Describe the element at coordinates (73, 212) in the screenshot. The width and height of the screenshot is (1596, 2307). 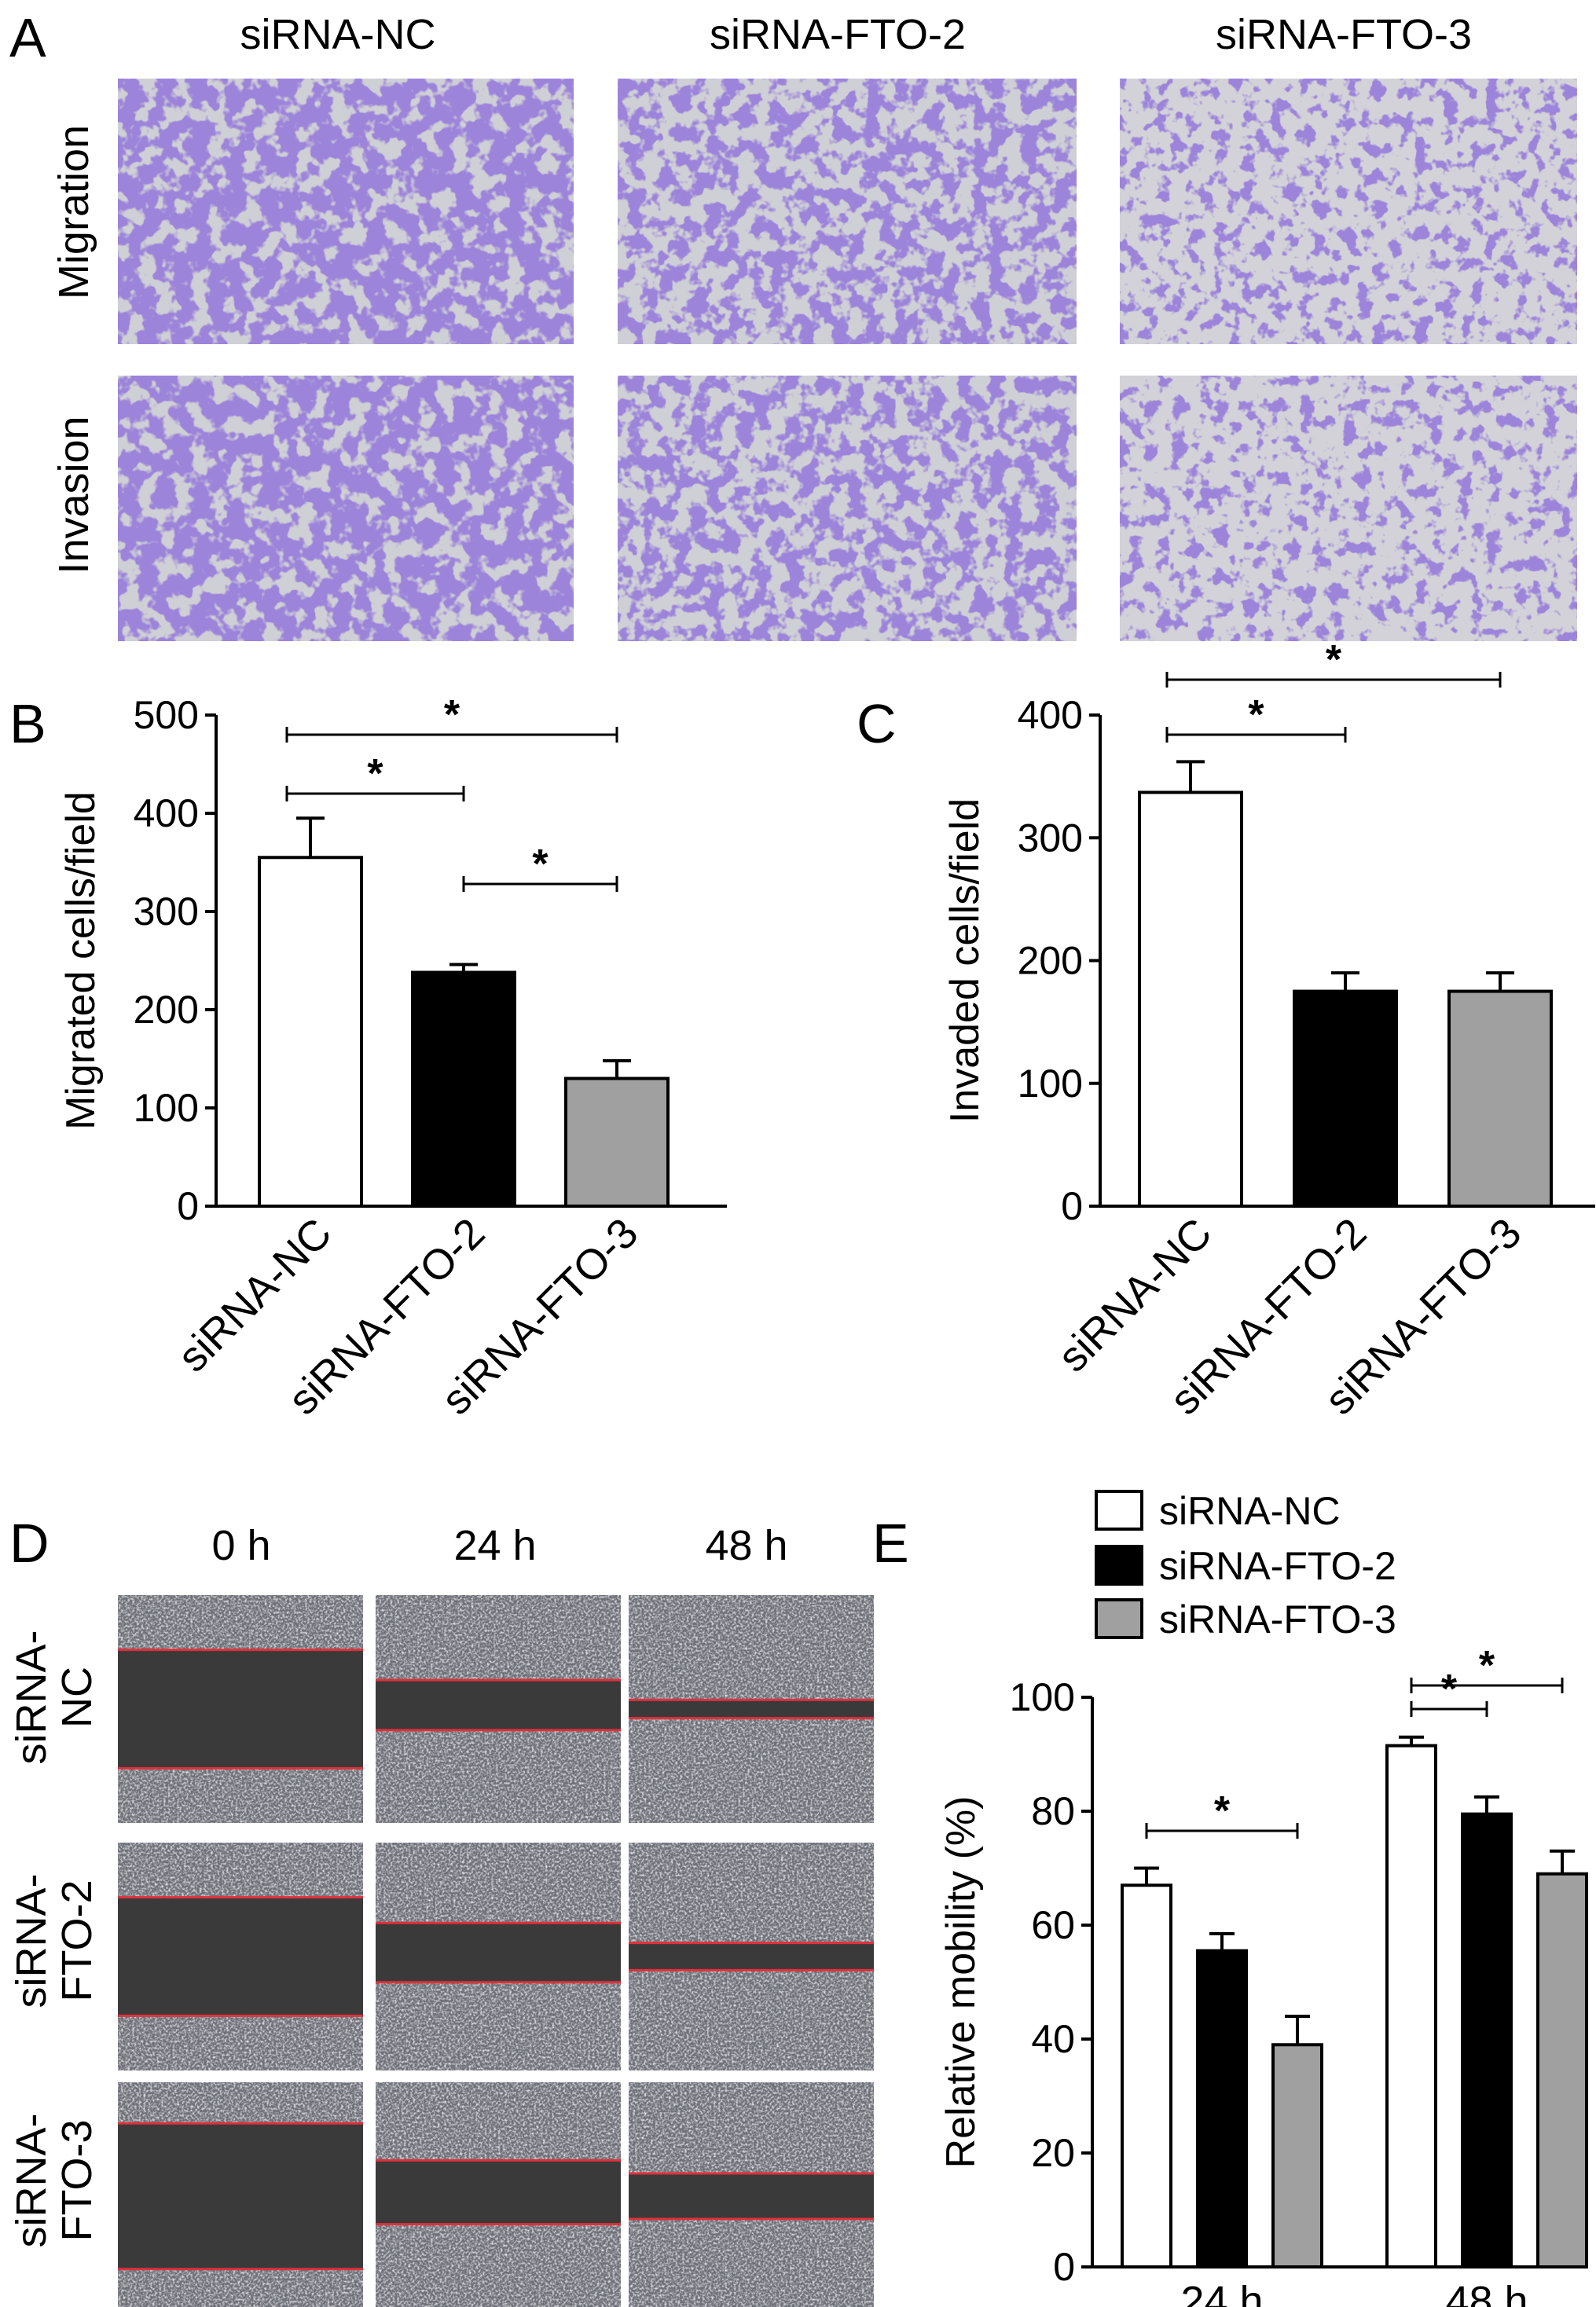
I see `row-label-migration: Migration` at that location.